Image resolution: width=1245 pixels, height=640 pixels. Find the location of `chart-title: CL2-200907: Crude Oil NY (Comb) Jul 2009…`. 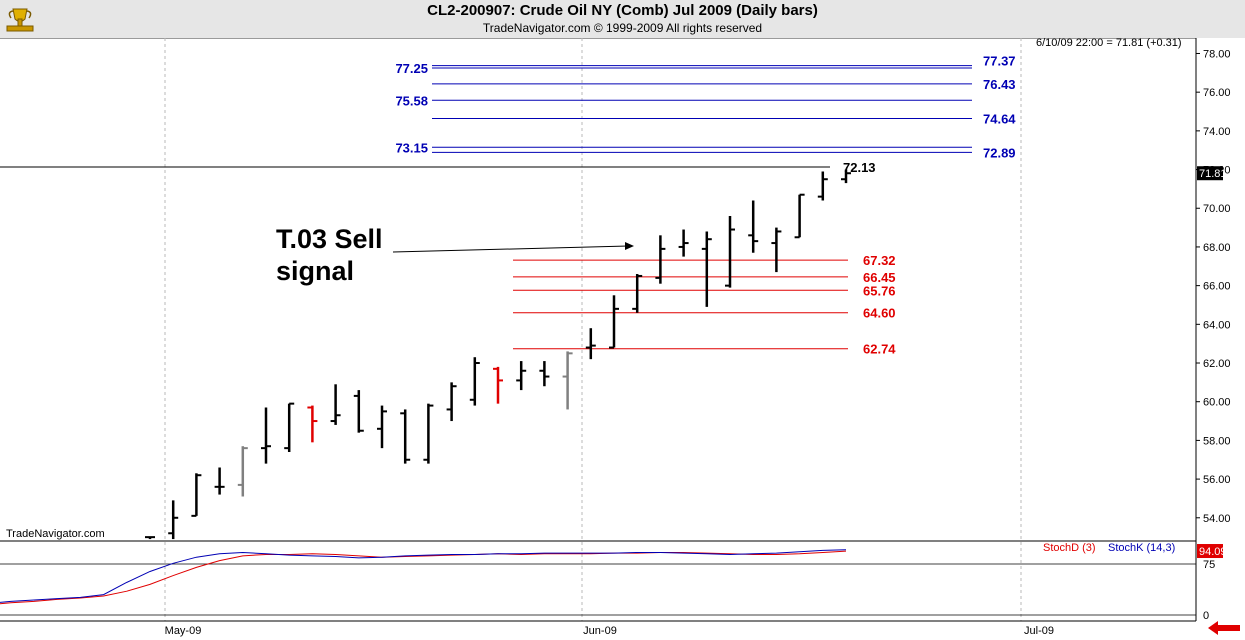

chart-title: CL2-200907: Crude Oil NY (Comb) Jul 2009… is located at coordinates (622, 10).